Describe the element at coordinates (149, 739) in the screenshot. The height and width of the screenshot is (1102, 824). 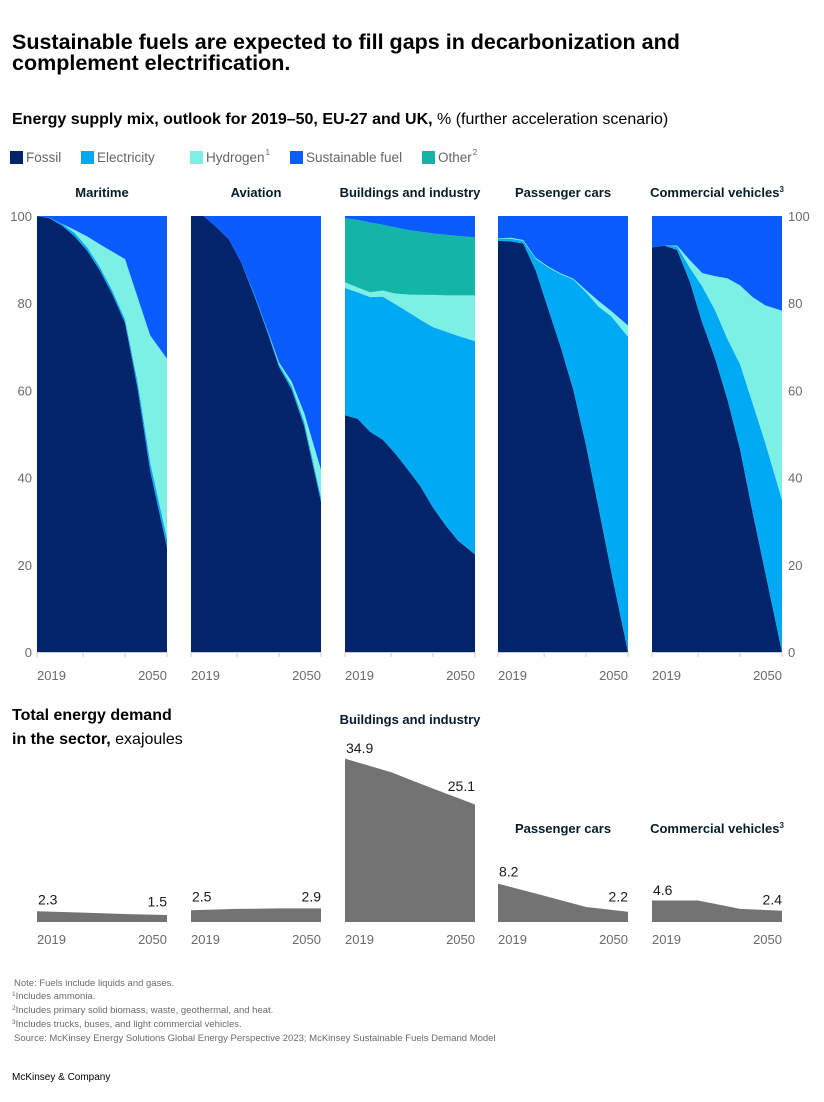
I see `demand-unit: exajoules` at that location.